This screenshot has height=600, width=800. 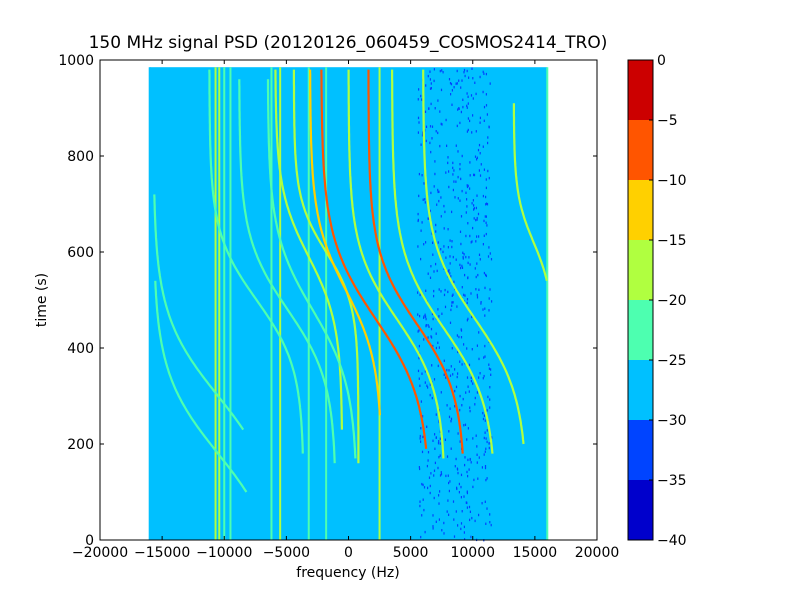 What do you see at coordinates (640, 390) in the screenshot?
I see `colorbar-segment` at bounding box center [640, 390].